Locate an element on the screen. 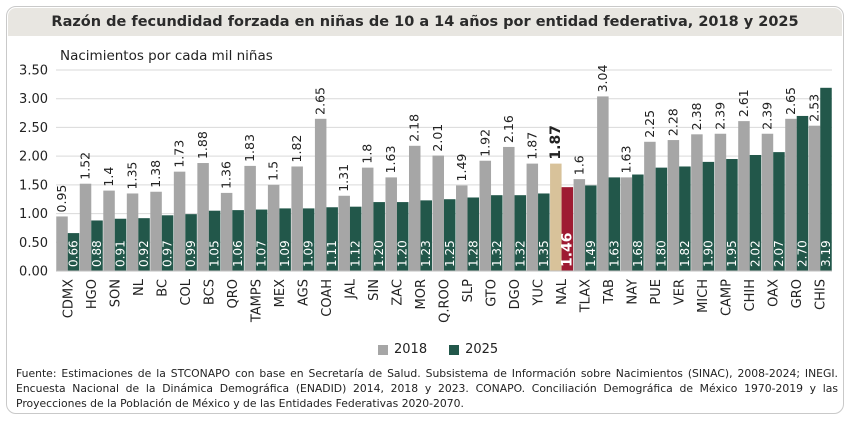 This screenshot has height=422, width=850. data-label-2025: 3.19 is located at coordinates (826, 253).